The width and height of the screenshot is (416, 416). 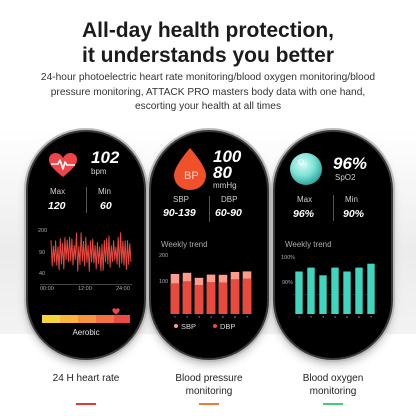 What do you see at coordinates (184, 244) in the screenshot?
I see `bp-trend-title: Weekly trend` at bounding box center [184, 244].